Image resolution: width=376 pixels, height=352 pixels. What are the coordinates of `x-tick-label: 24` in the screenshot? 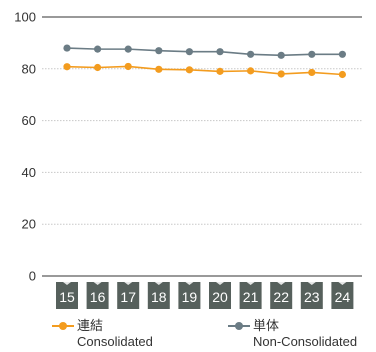 It's located at (343, 297).